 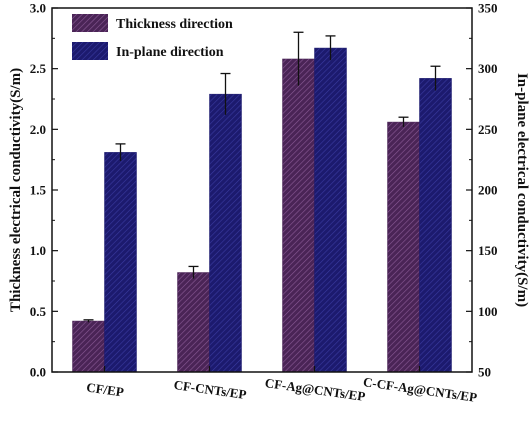 I want to click on right-axis: 50 100 150 200 250 300 350, so click(x=482, y=190).